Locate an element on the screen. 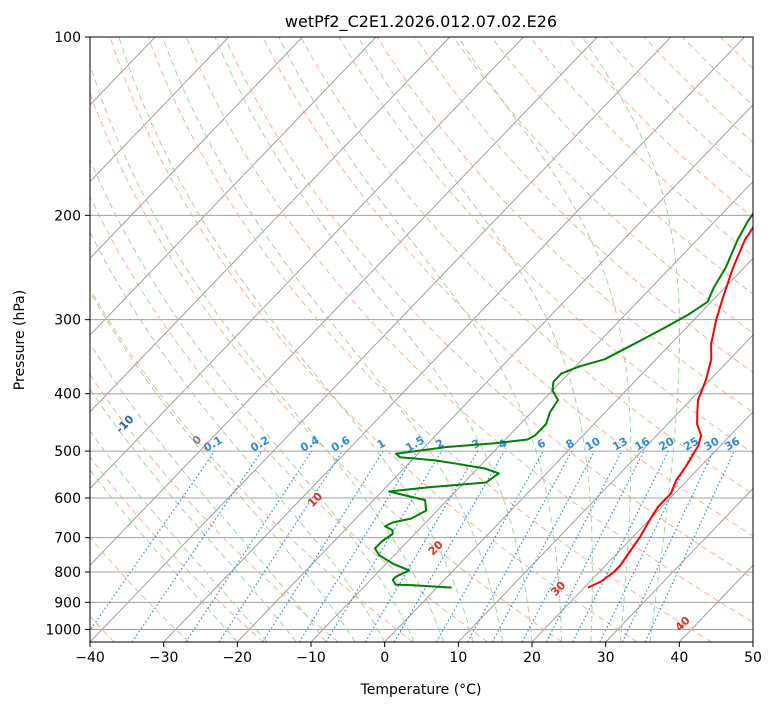 The image size is (775, 708). dry-adiabat-label: -10 is located at coordinates (124, 423).